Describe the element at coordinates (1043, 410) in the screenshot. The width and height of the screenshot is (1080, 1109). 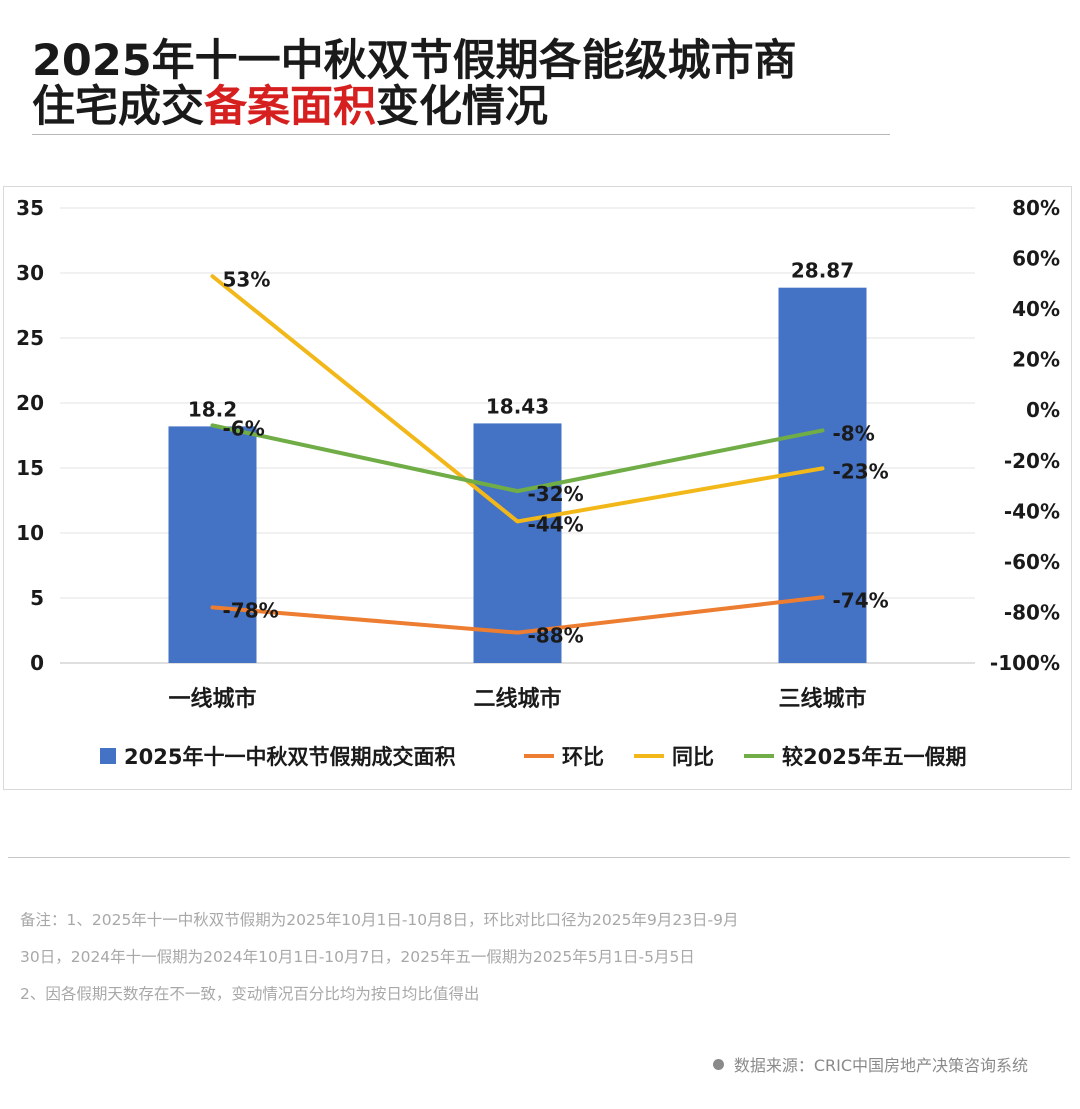
I see `right-axis-tick-label: 0%` at that location.